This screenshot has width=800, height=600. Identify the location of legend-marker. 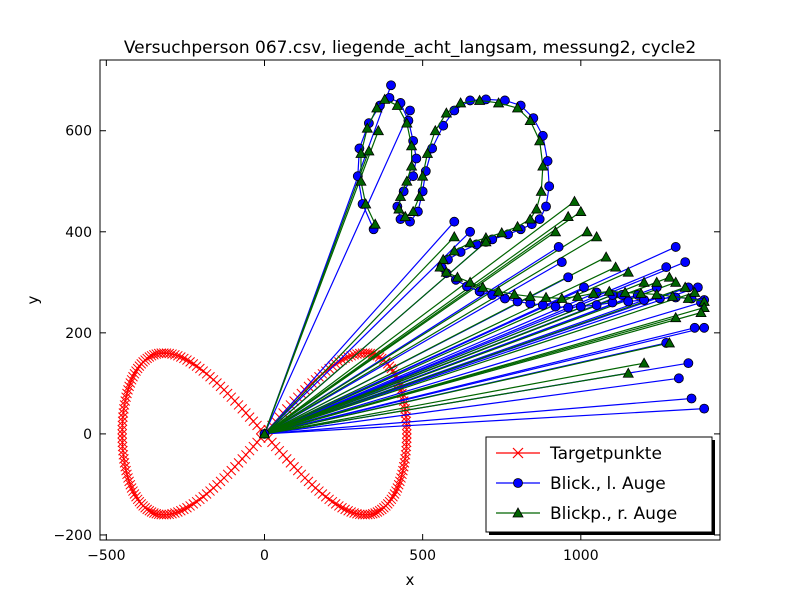
(518, 483).